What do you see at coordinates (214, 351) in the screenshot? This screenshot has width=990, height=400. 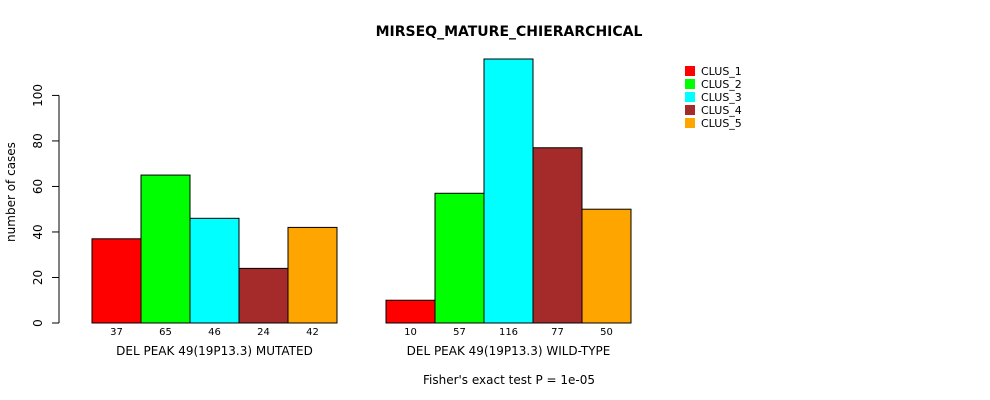 I see `x-group-label: DEL PEAK 49(19P13.3) MUTATED` at bounding box center [214, 351].